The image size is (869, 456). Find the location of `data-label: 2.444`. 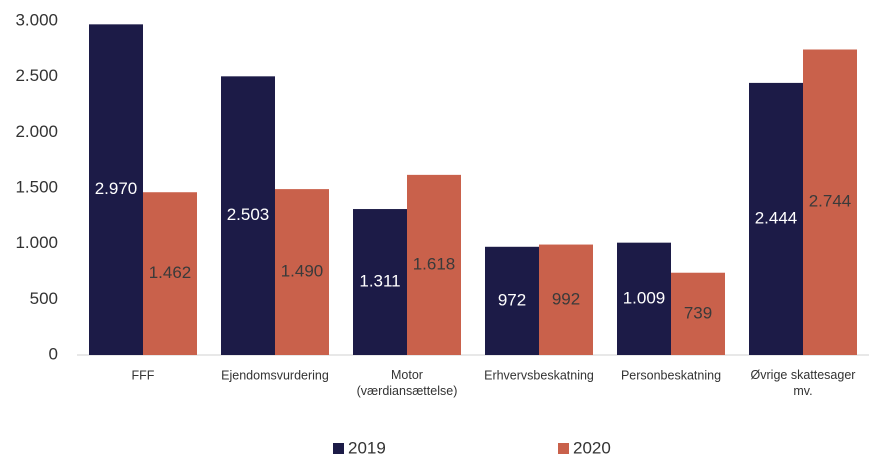

data-label: 2.444 is located at coordinates (776, 217).